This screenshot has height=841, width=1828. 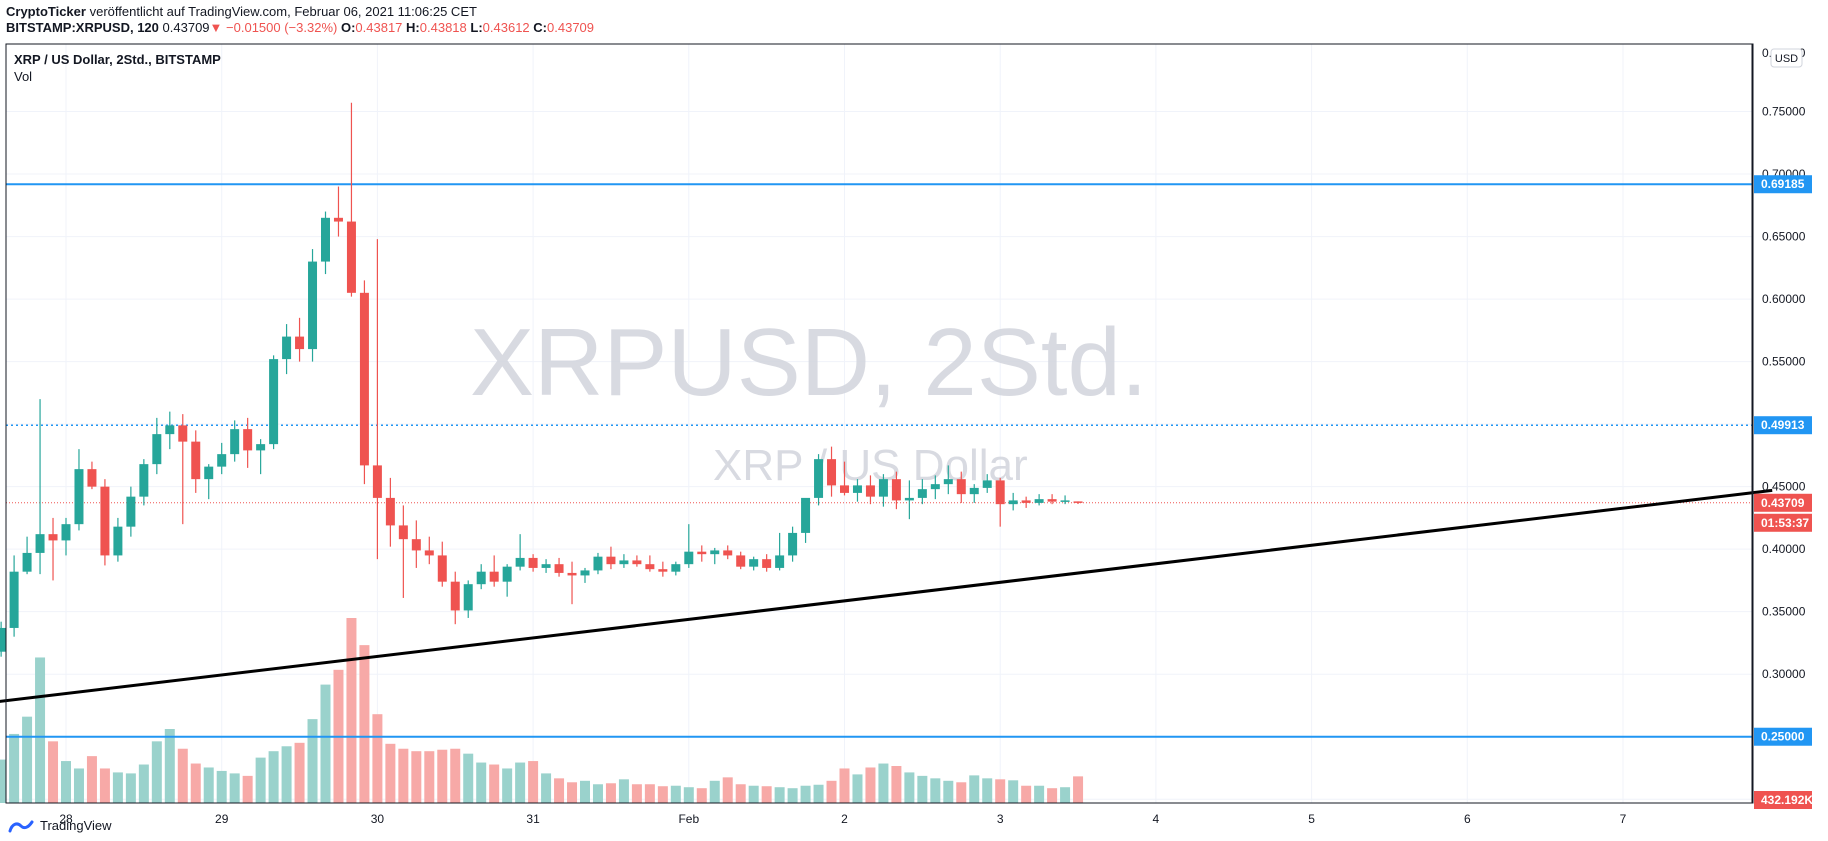 What do you see at coordinates (571, 27) in the screenshot?
I see `close-value: 0.43709` at bounding box center [571, 27].